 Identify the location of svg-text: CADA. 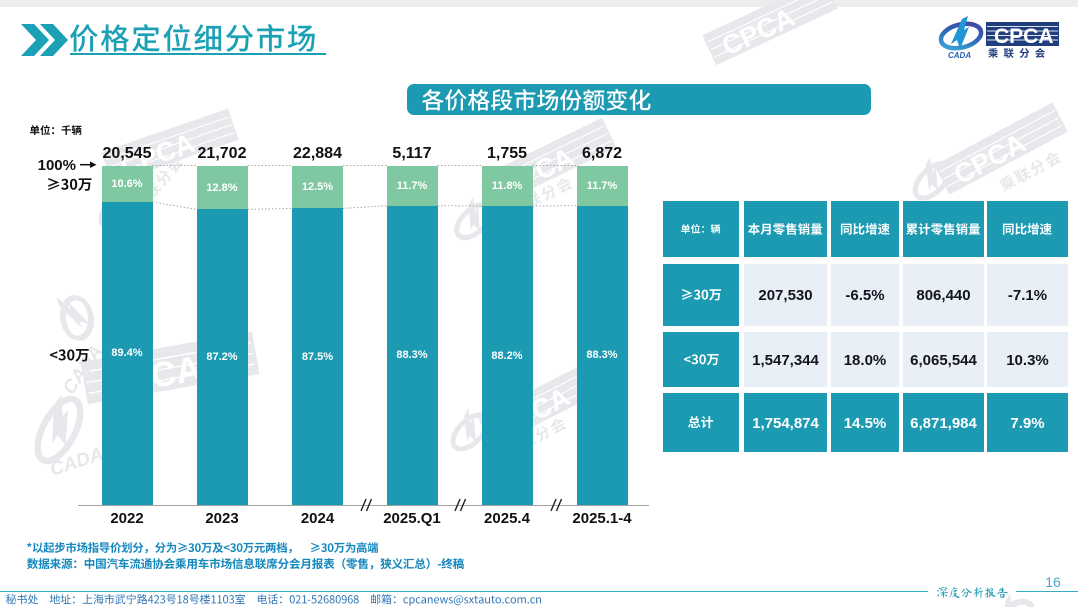
(959, 55).